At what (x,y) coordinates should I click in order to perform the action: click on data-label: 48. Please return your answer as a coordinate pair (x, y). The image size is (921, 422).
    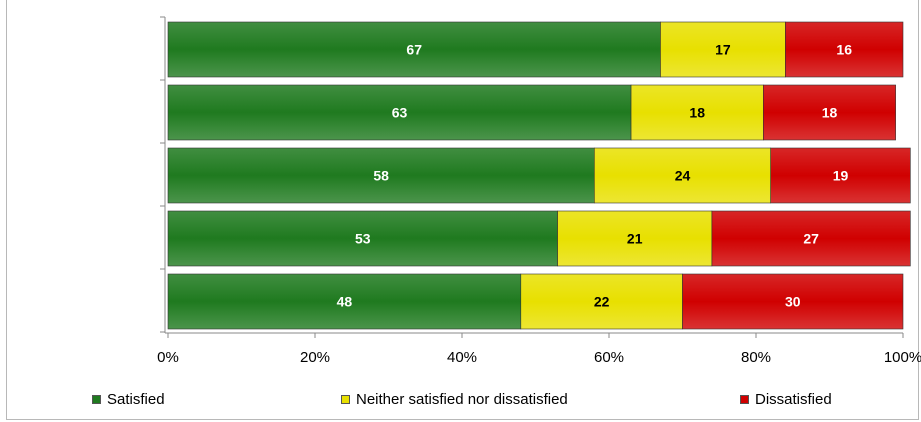
    Looking at the image, I should click on (345, 302).